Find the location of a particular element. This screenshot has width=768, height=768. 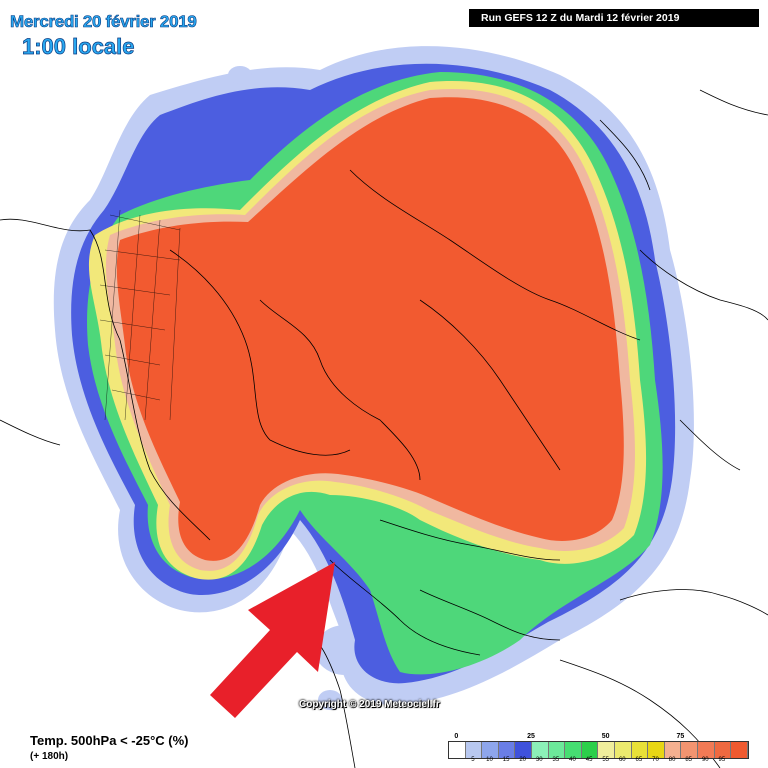

annotation-arrow is located at coordinates (272, 640).